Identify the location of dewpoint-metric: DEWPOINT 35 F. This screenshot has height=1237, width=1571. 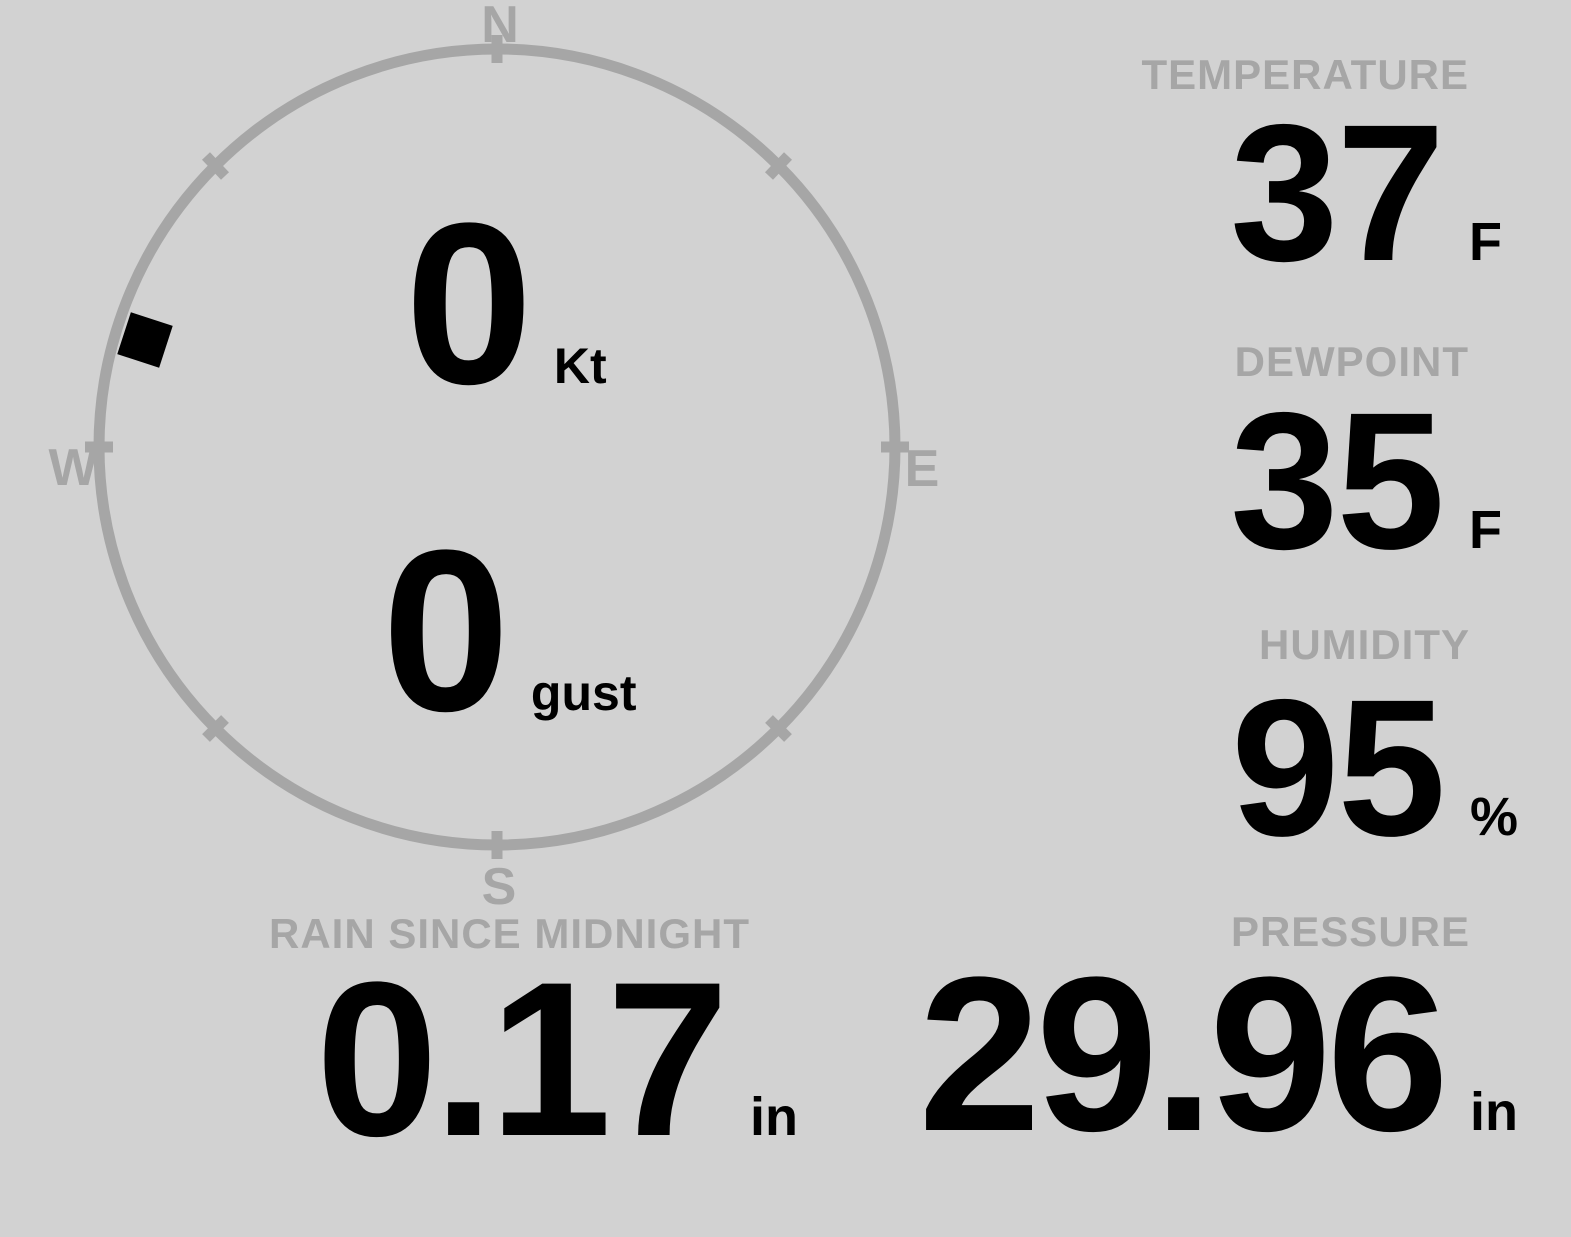
(1366, 464).